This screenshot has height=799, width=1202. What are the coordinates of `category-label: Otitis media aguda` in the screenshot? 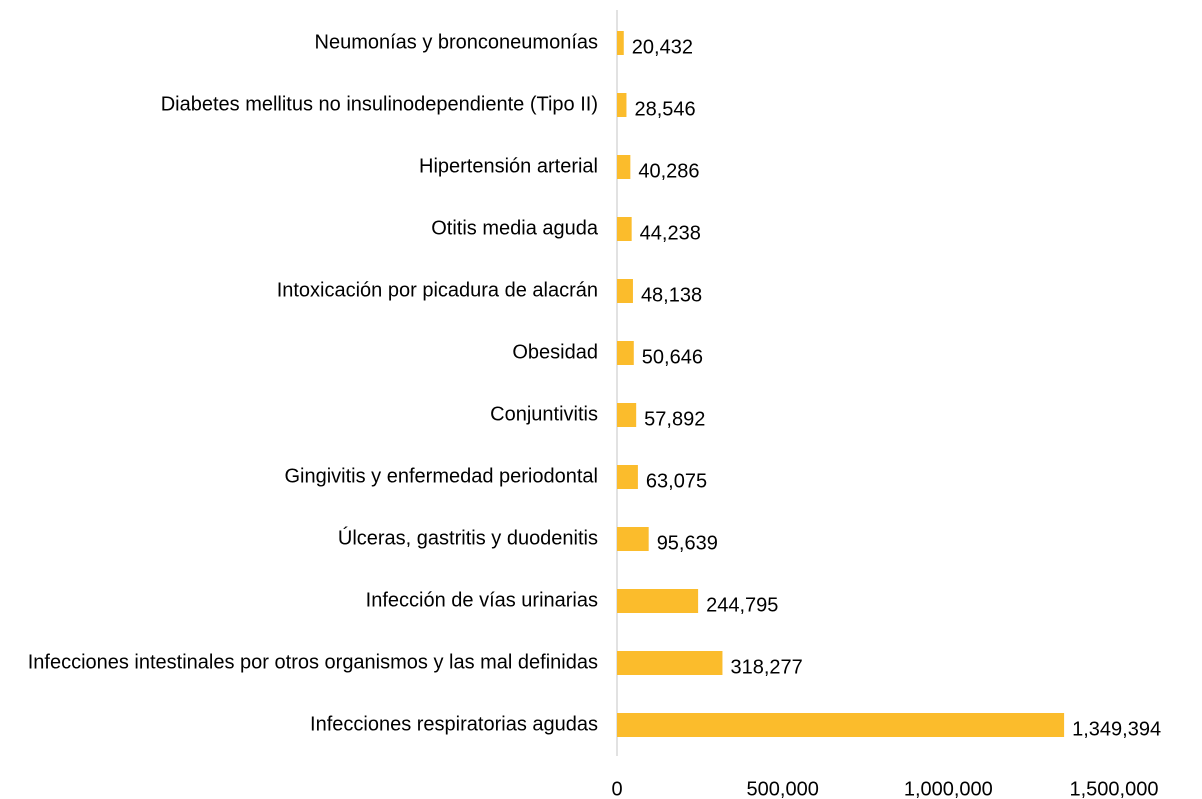 It's located at (514, 228).